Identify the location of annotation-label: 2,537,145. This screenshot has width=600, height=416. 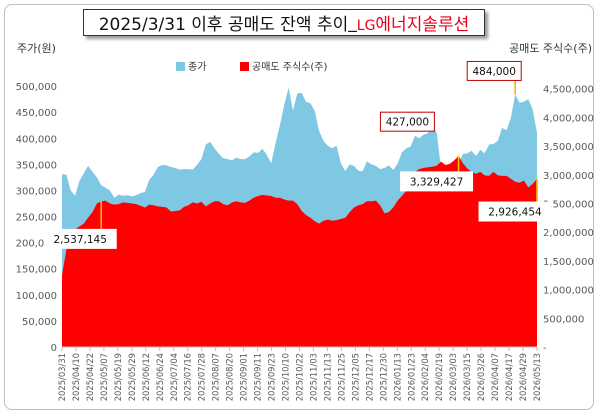
(79, 240).